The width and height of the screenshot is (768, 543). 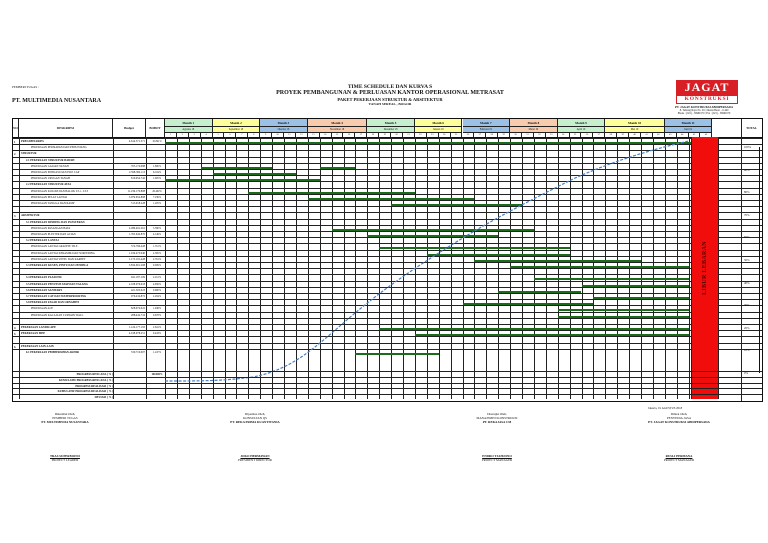 I want to click on row-description: PEKERJAAN MEP, so click(x=33, y=334).